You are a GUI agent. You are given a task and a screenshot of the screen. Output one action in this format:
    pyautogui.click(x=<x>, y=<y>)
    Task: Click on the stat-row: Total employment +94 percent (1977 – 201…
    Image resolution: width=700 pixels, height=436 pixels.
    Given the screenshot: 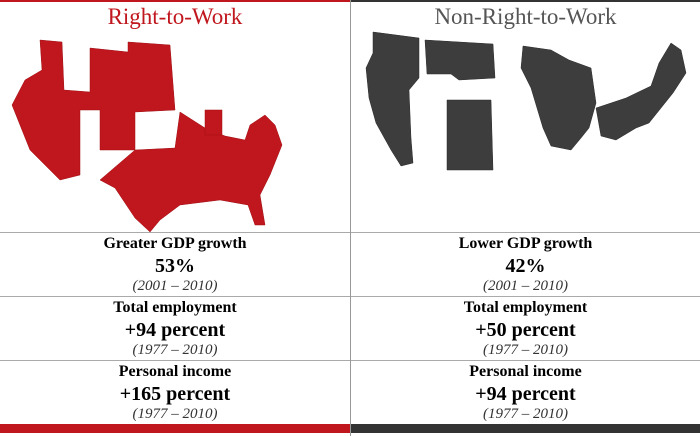 What is the action you would take?
    pyautogui.click(x=175, y=328)
    